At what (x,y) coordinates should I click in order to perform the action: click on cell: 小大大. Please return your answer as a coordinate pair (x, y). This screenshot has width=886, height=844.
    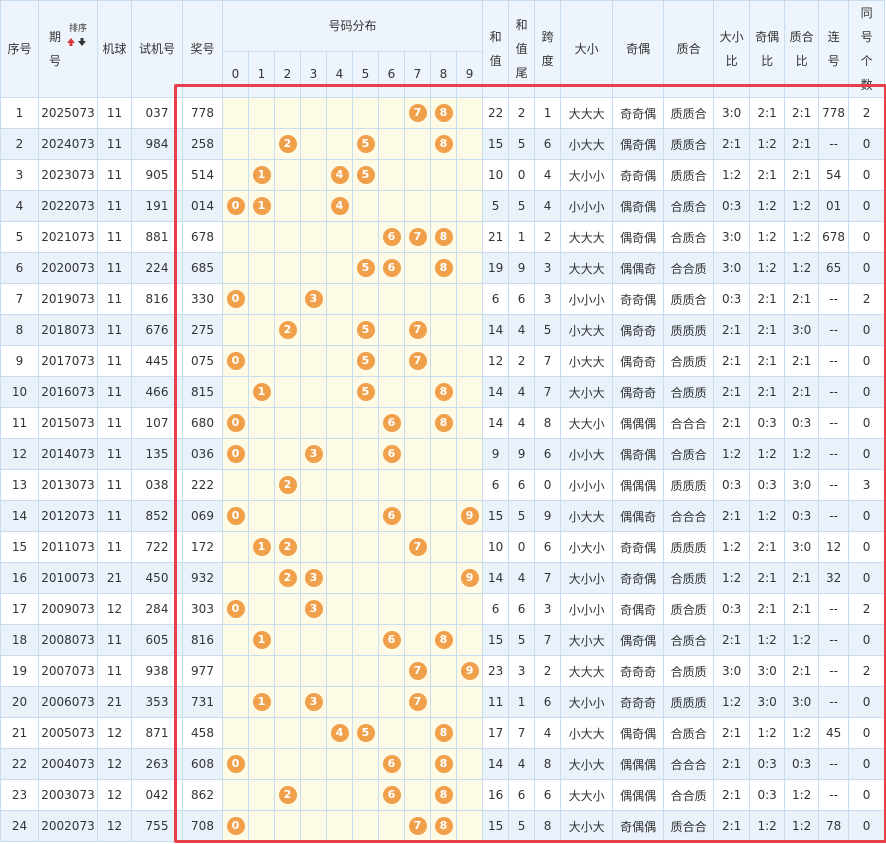
    Looking at the image, I should click on (587, 733).